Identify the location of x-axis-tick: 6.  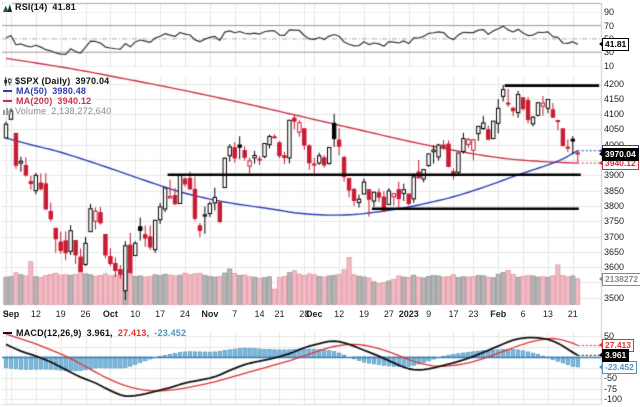
(523, 314).